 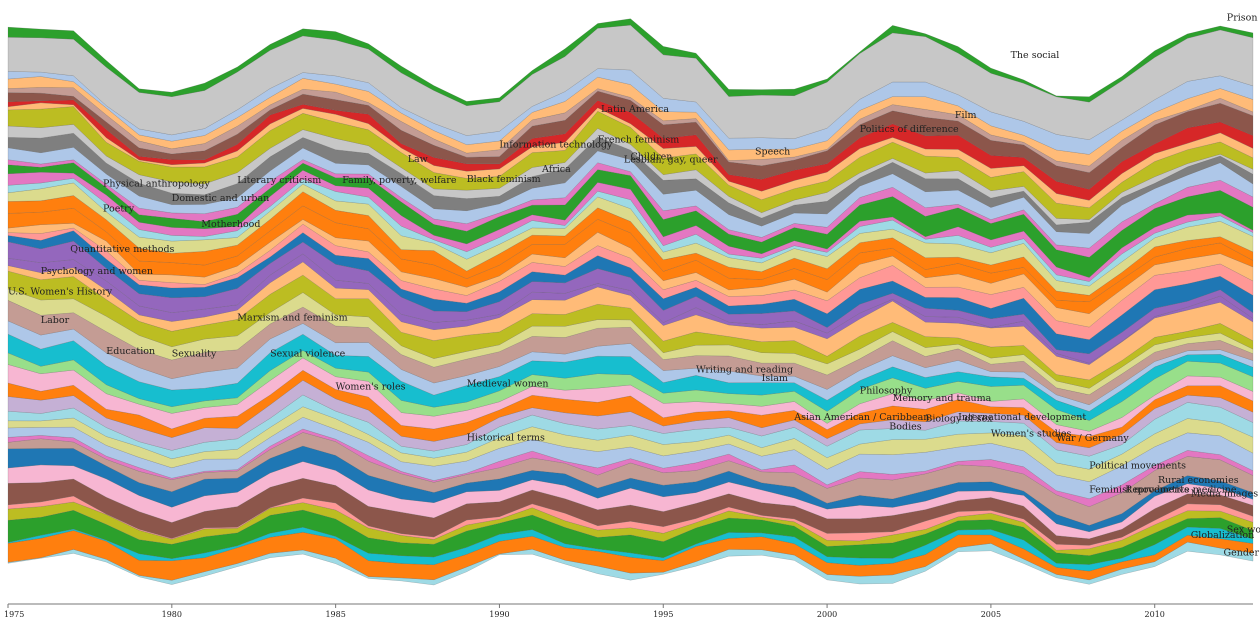 I want to click on topic-label-feminist-movements: Feminist movements, so click(x=1139, y=490).